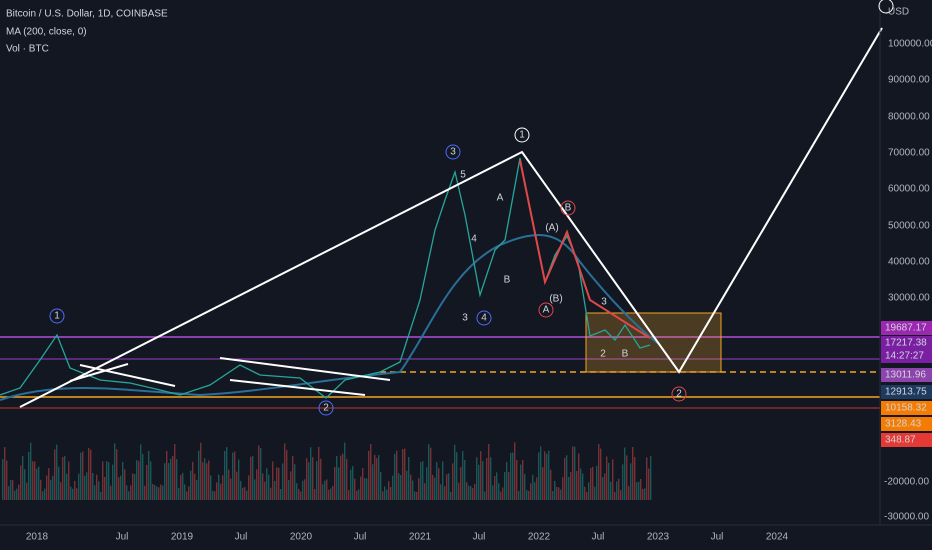 Image resolution: width=932 pixels, height=550 pixels. Describe the element at coordinates (555, 299) in the screenshot. I see `wave-label: (B)` at that location.